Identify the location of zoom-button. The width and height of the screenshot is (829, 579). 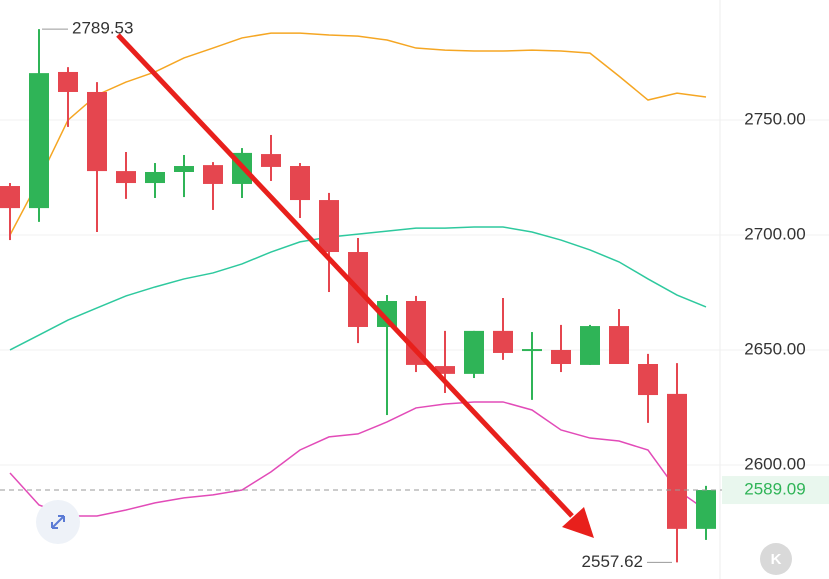
(58, 522).